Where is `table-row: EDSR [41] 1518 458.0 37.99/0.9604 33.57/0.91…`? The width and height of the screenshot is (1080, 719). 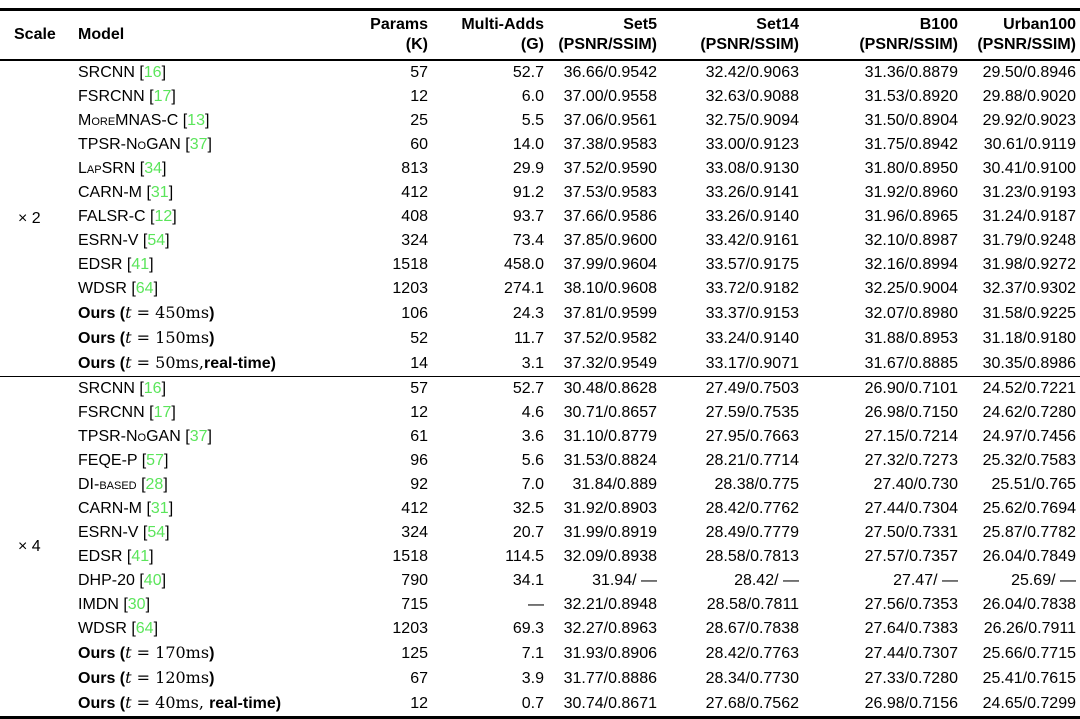 table-row: EDSR [41] 1518 458.0 37.99/0.9604 33.57/0.91… is located at coordinates (540, 265).